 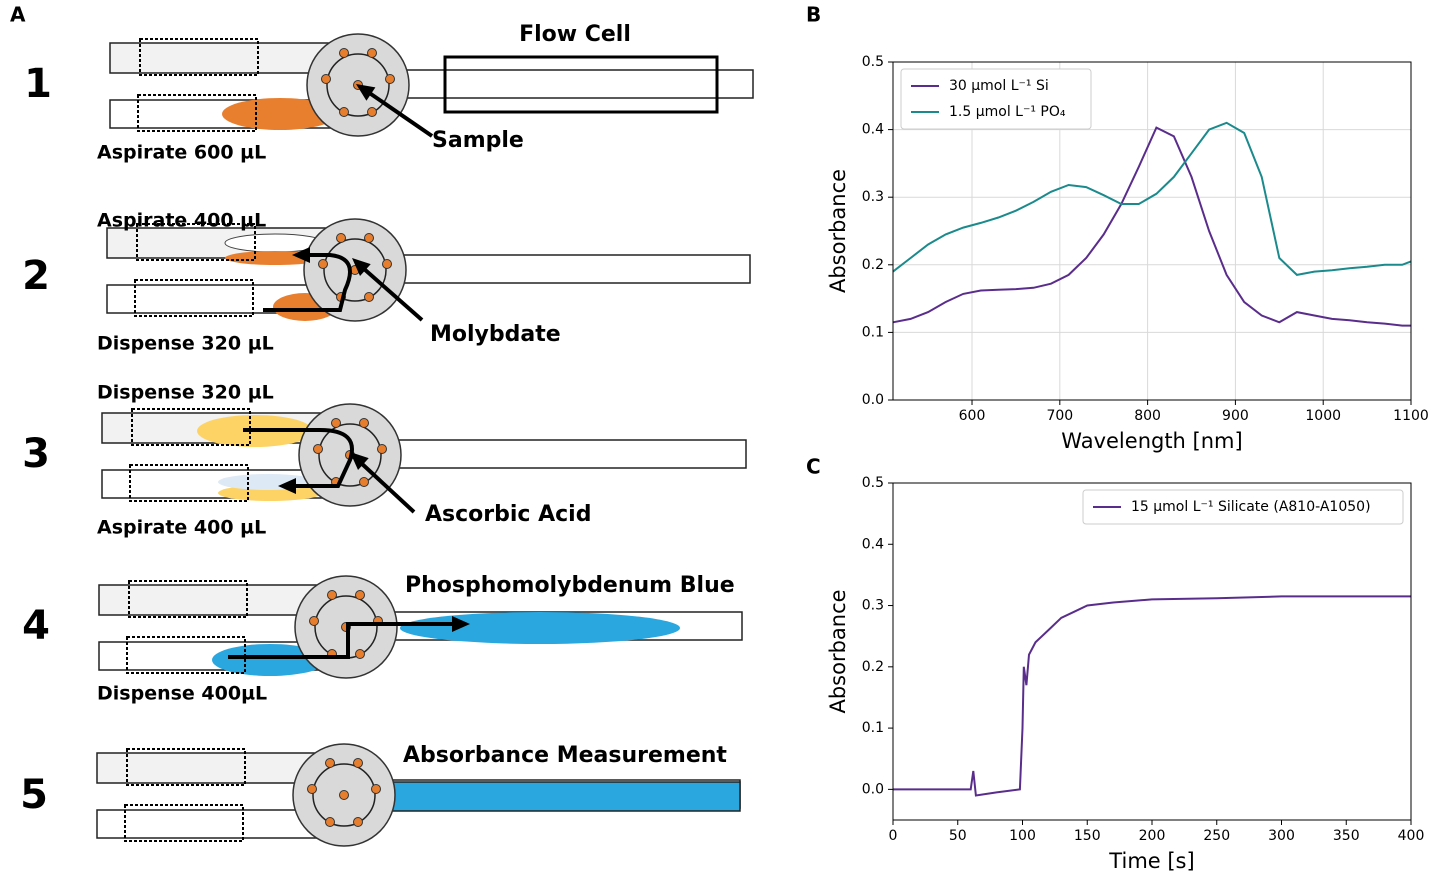 I want to click on flow-cell, so click(x=581, y=84).